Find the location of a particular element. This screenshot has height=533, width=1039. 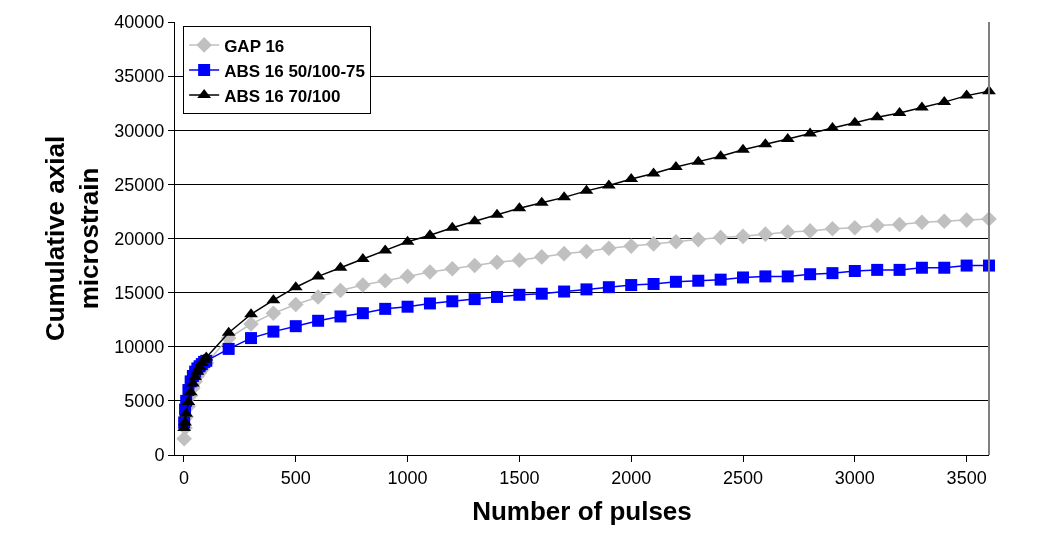

y-tick-label: 35000 is located at coordinates (139, 76).